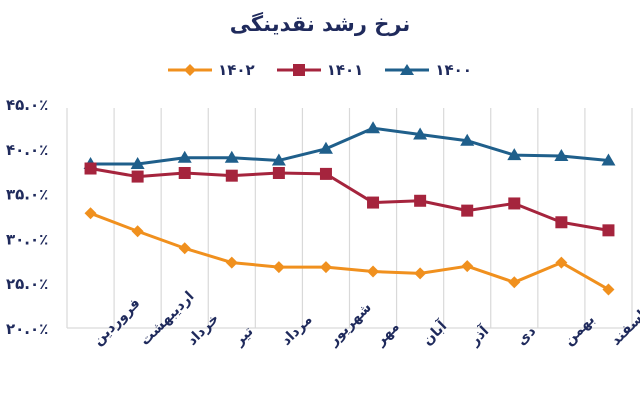 The image size is (640, 413). Describe the element at coordinates (407, 69) in the screenshot. I see `triangle-legend-icon` at that location.